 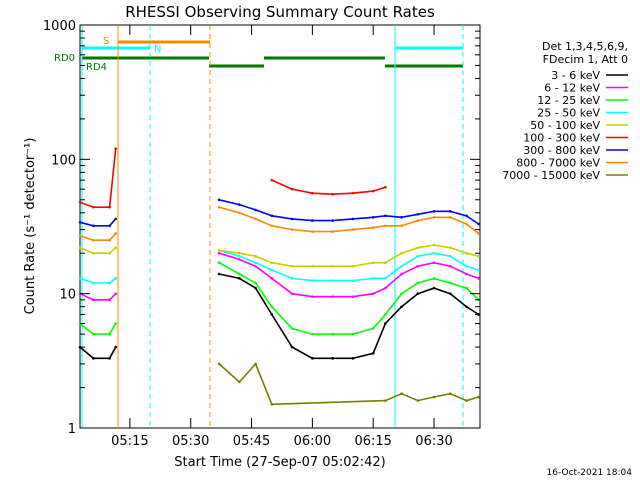 What do you see at coordinates (258, 54) in the screenshot?
I see `state-bars: S N RD0 RD4` at bounding box center [258, 54].